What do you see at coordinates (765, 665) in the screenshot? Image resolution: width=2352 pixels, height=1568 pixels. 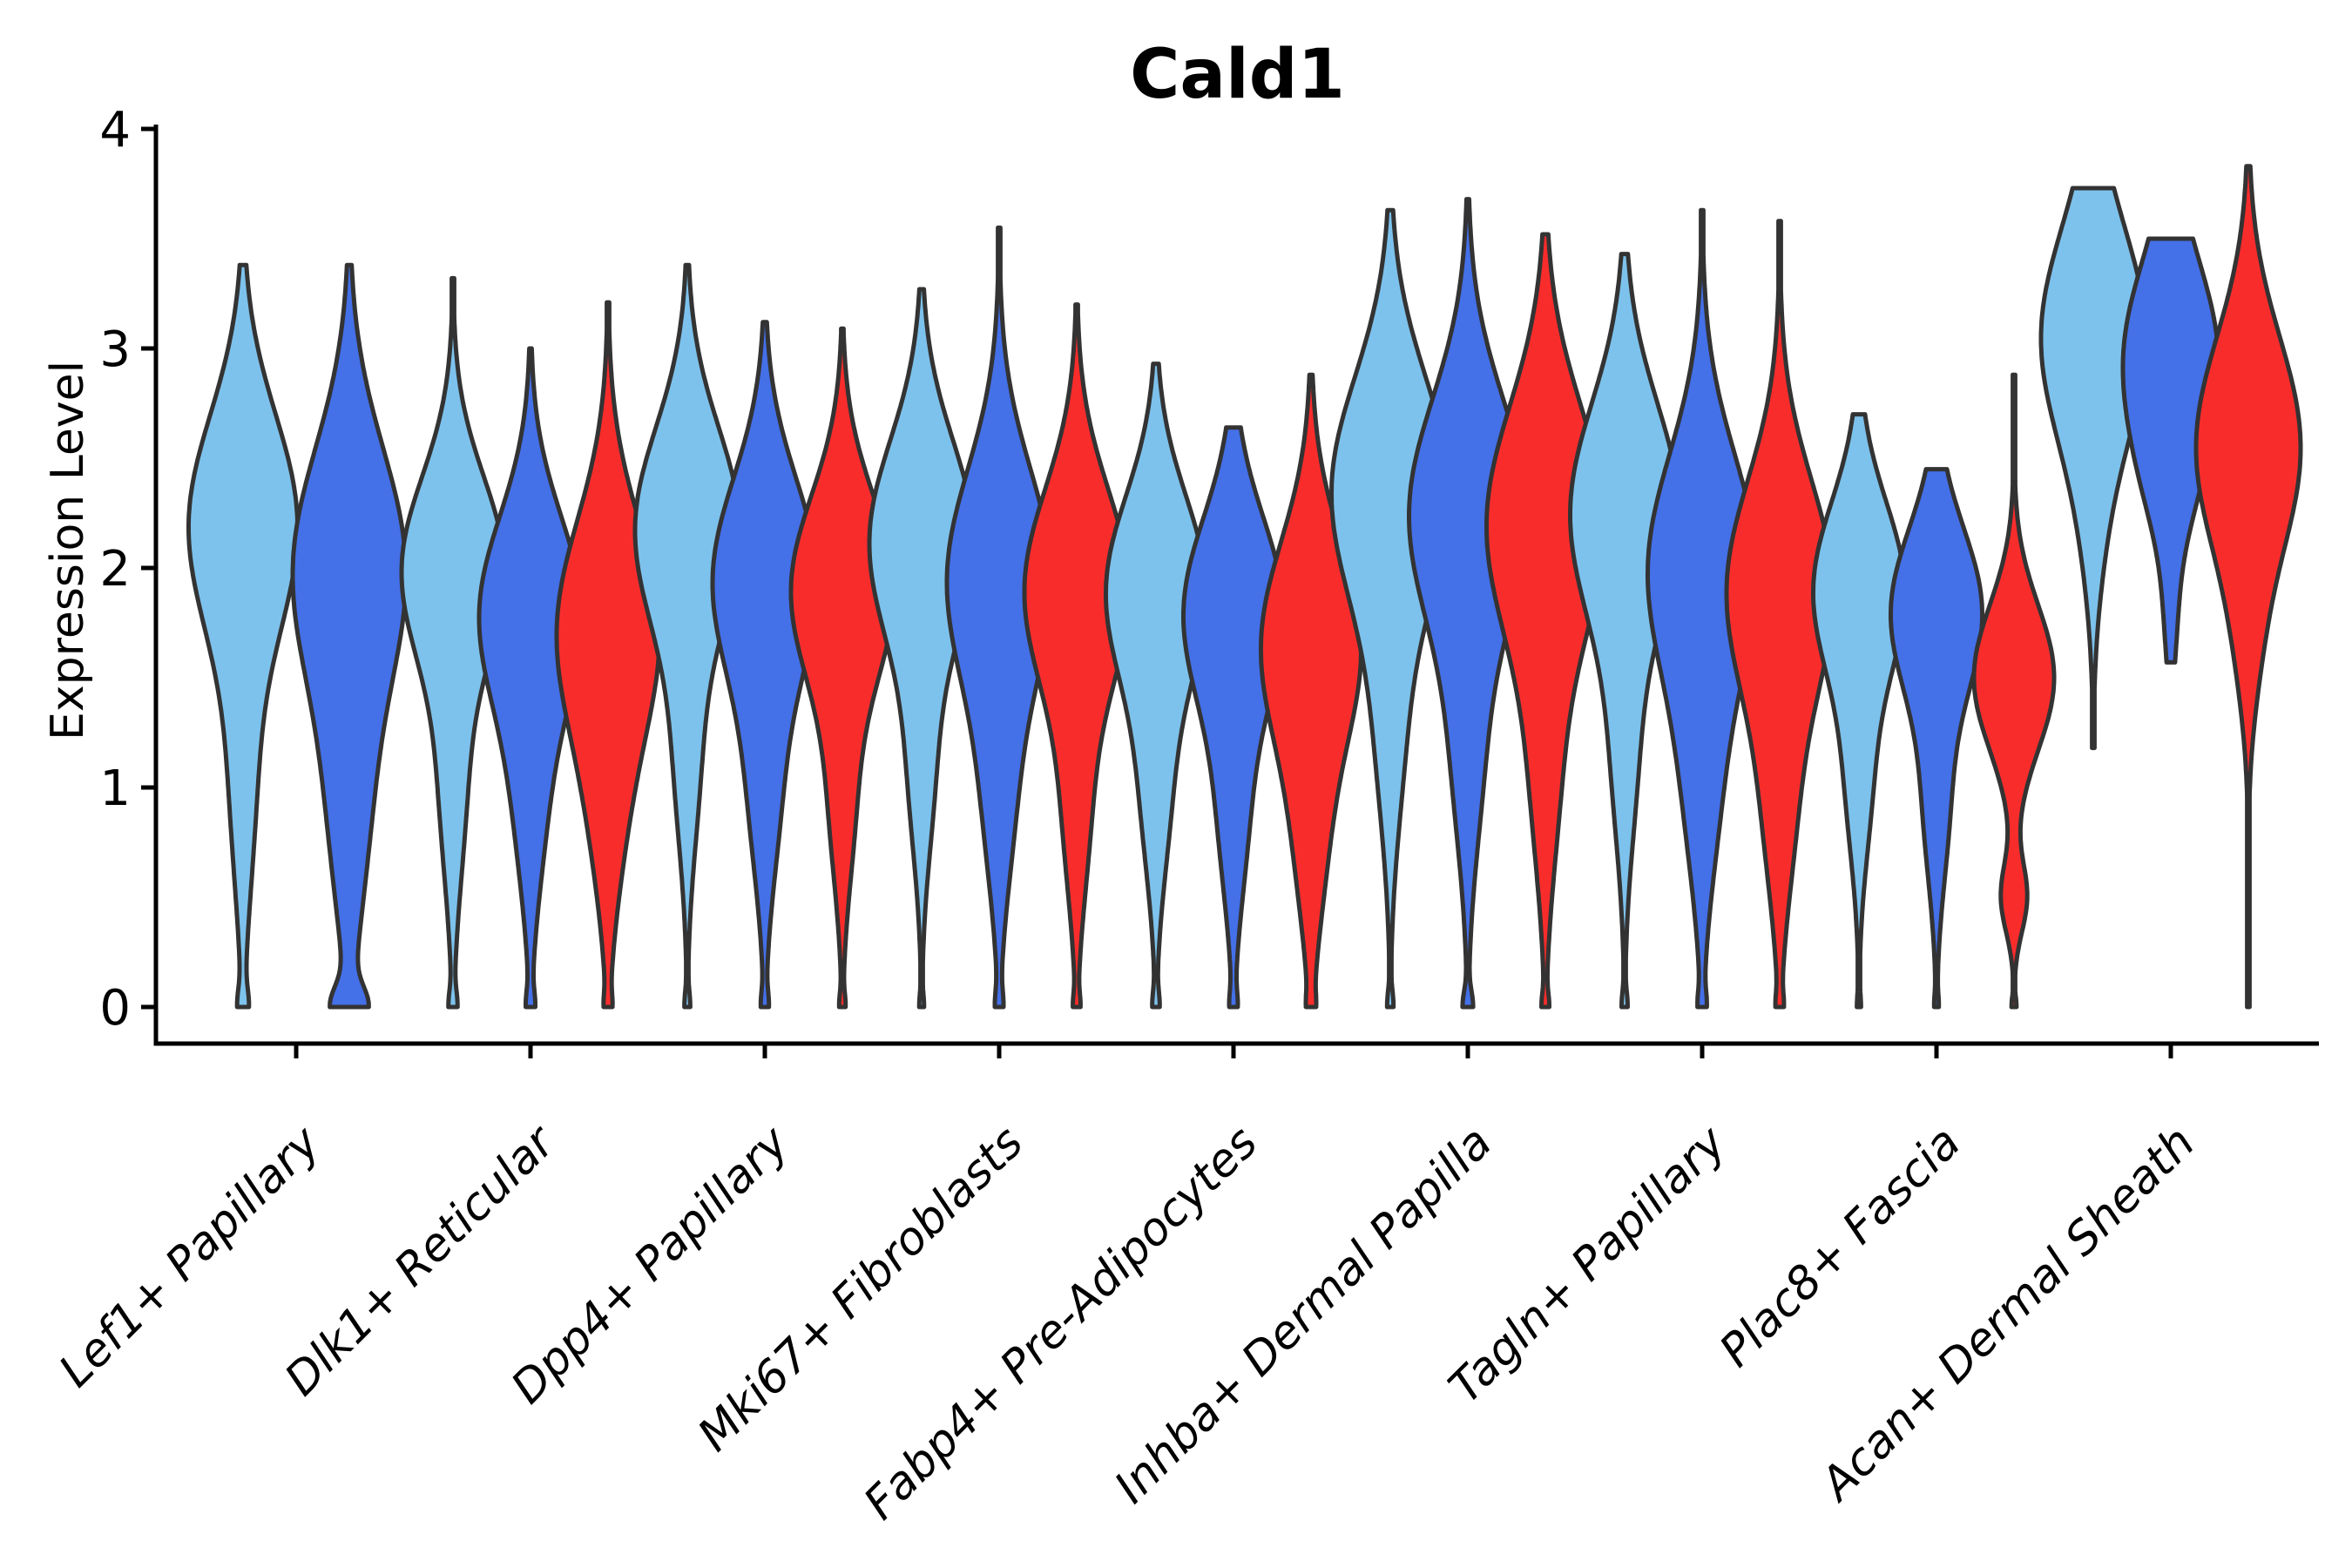 I see `violin-dpp4-blue` at bounding box center [765, 665].